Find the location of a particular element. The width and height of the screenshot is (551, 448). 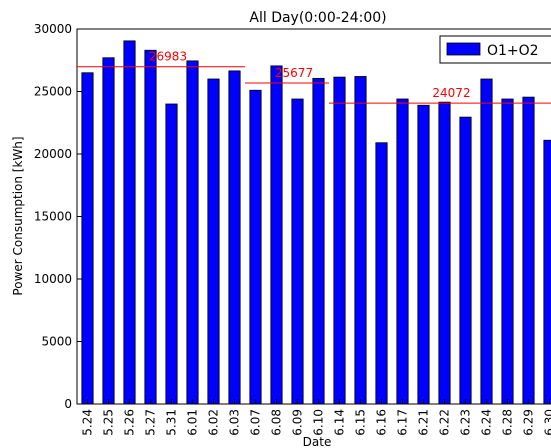

legend-label: O1+O2 is located at coordinates (513, 51).